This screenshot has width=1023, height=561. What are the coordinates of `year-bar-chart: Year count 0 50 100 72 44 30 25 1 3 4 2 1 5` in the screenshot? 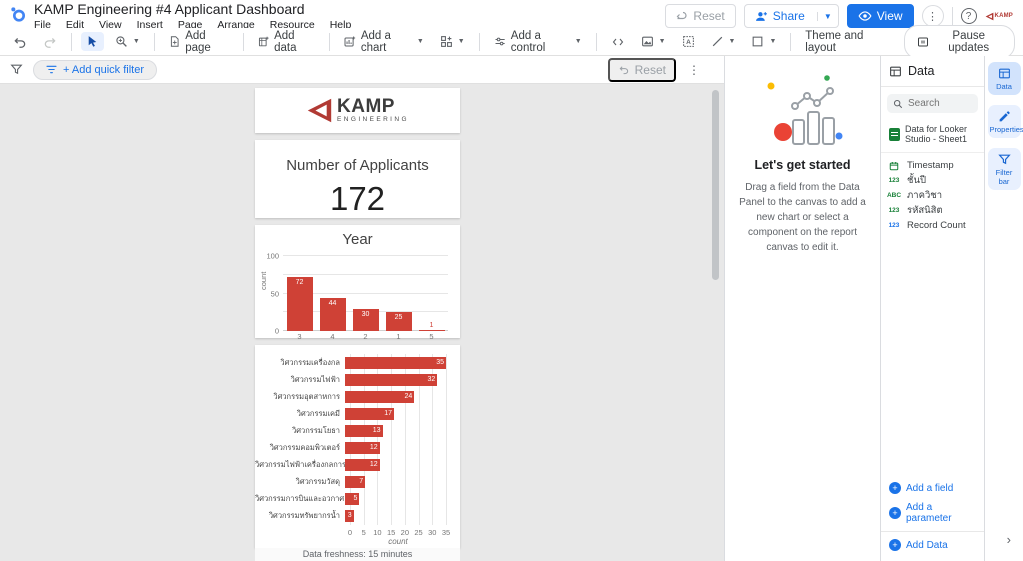 It's located at (357, 283).